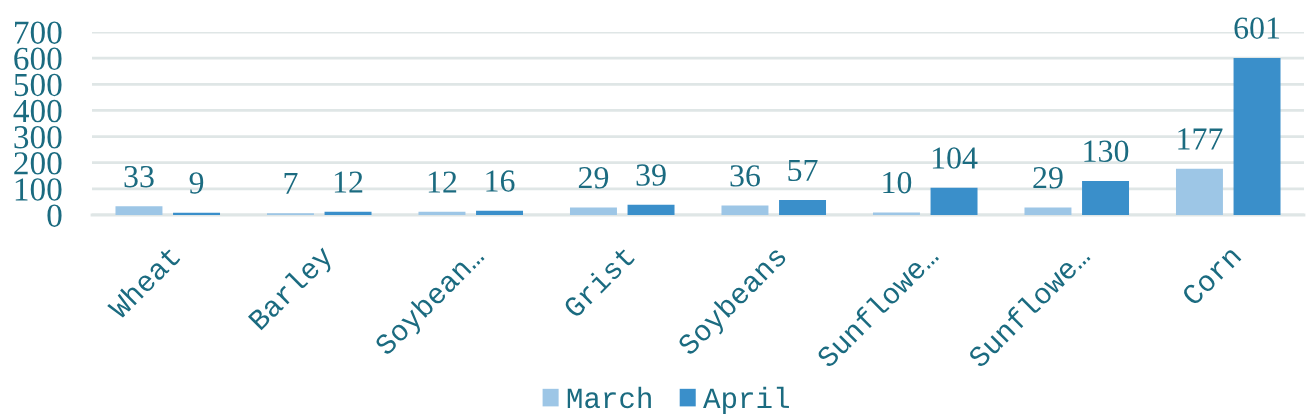 The height and width of the screenshot is (419, 1307). Describe the element at coordinates (291, 183) in the screenshot. I see `data-label: 7` at that location.